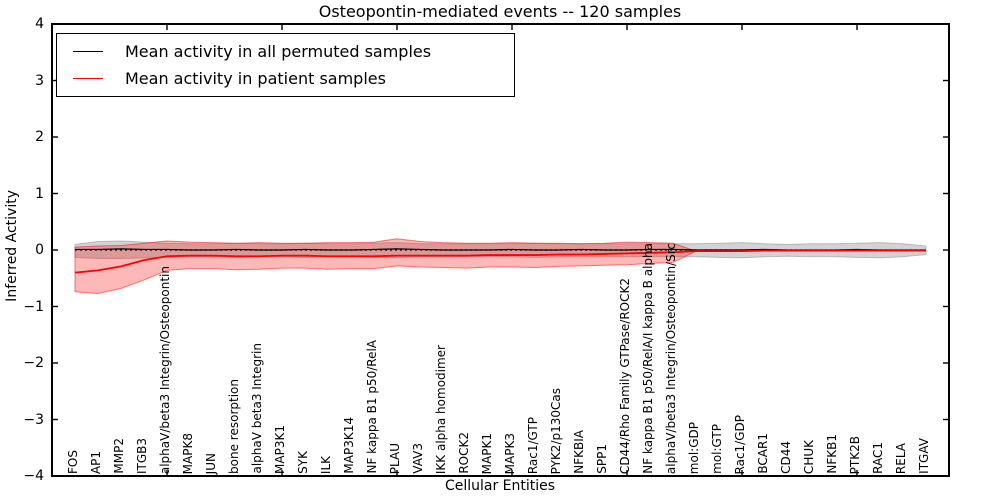  Describe the element at coordinates (39, 80) in the screenshot. I see `y-tick-label: 3` at that location.